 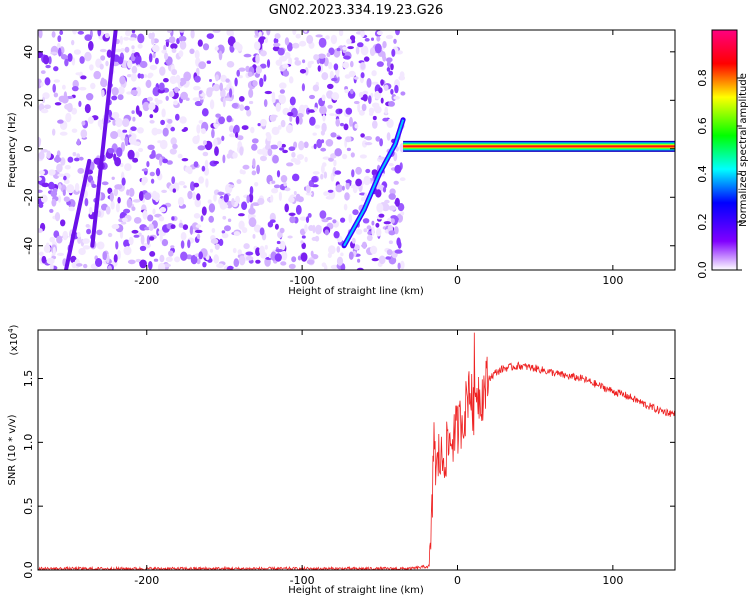 What do you see at coordinates (457, 280) in the screenshot?
I see `spectrogram-x-tick-label: 0` at bounding box center [457, 280].